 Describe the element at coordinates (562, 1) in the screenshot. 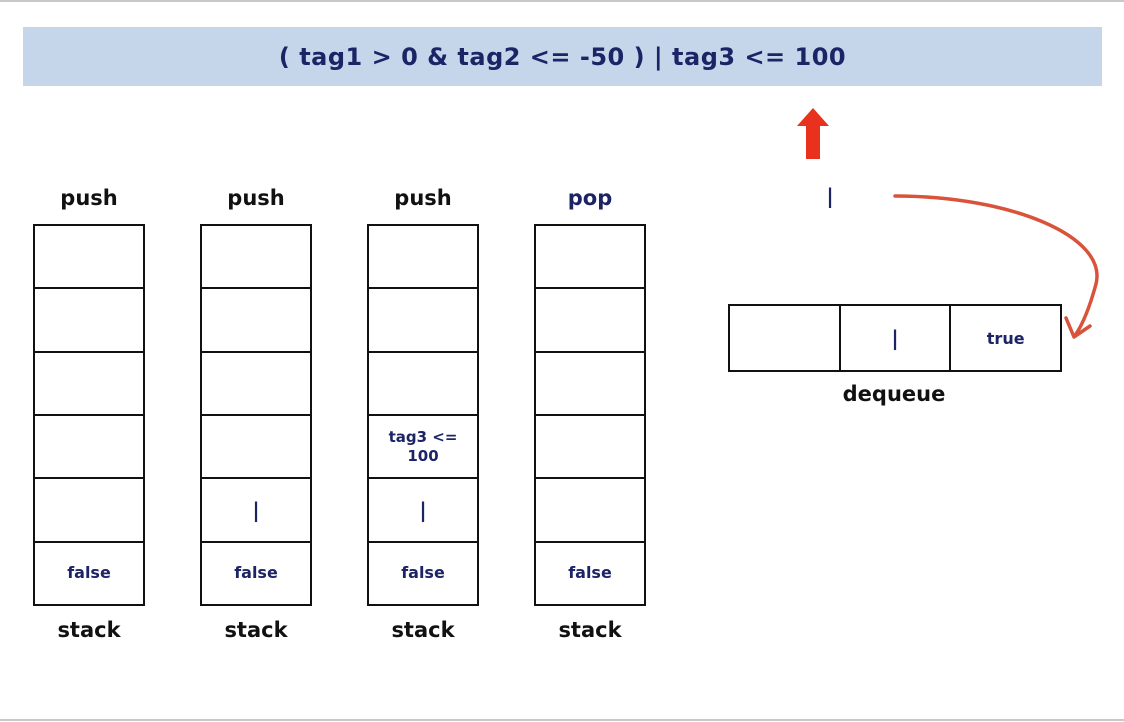

I see `top-rule` at that location.